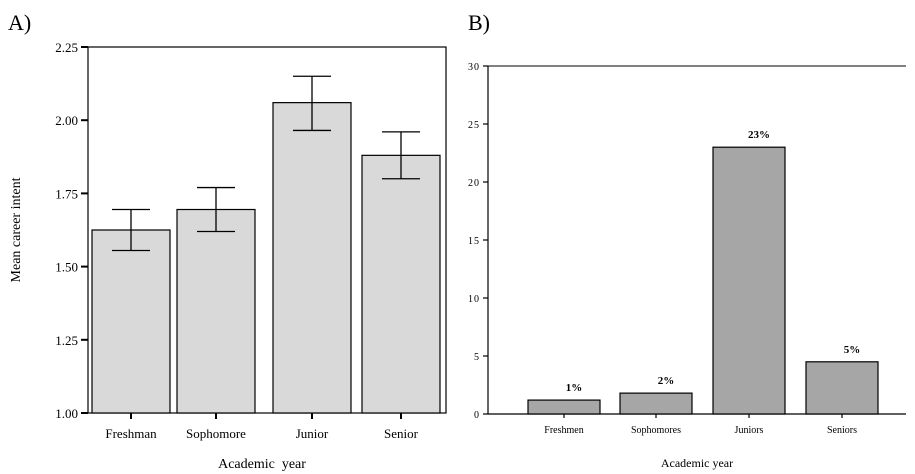  What do you see at coordinates (759, 135) in the screenshot?
I see `panel-b-data-label: 23%` at bounding box center [759, 135].